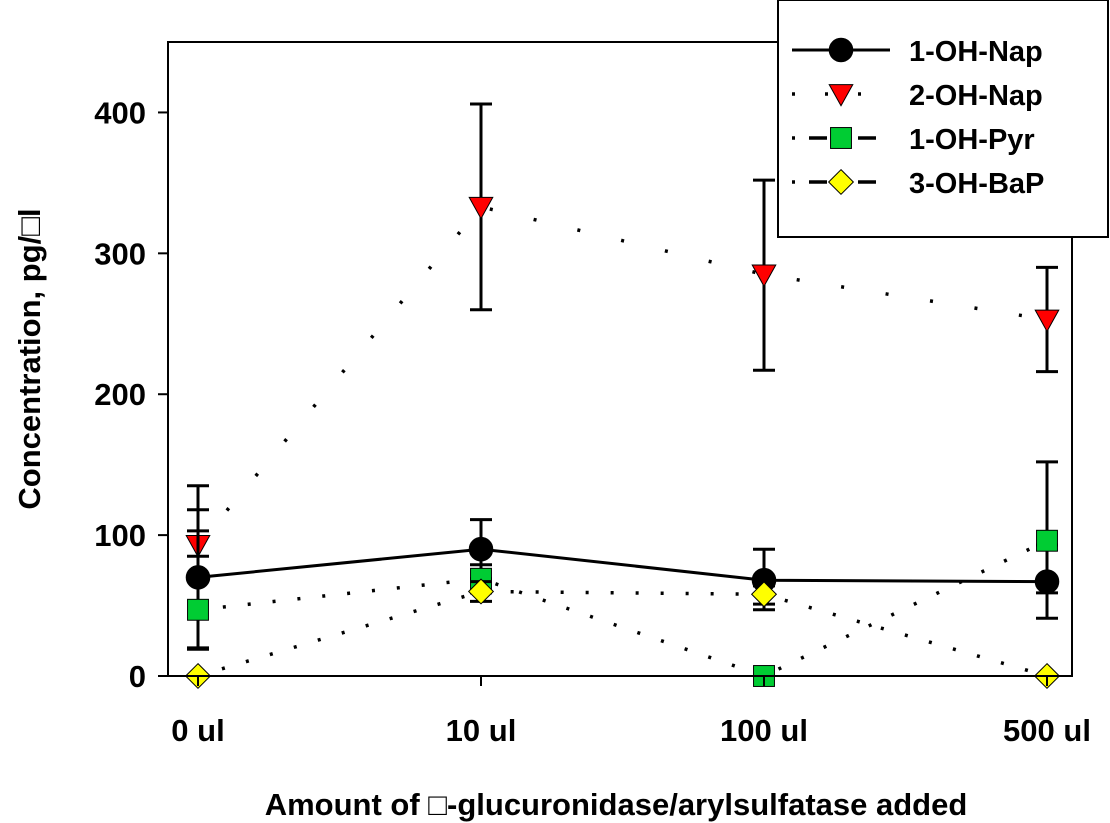  What do you see at coordinates (120, 253) in the screenshot?
I see `y-tick-label: 300` at bounding box center [120, 253].